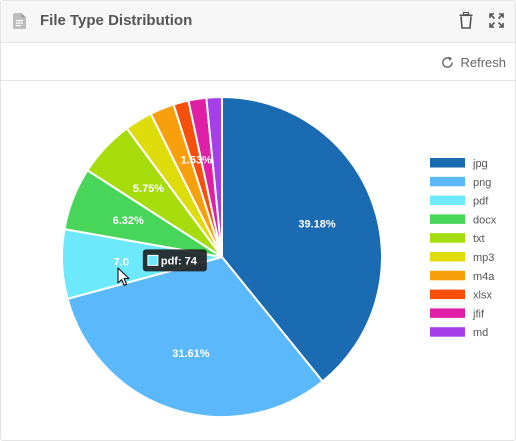 Image resolution: width=516 pixels, height=441 pixels. What do you see at coordinates (480, 333) in the screenshot?
I see `legend-label: md` at bounding box center [480, 333].